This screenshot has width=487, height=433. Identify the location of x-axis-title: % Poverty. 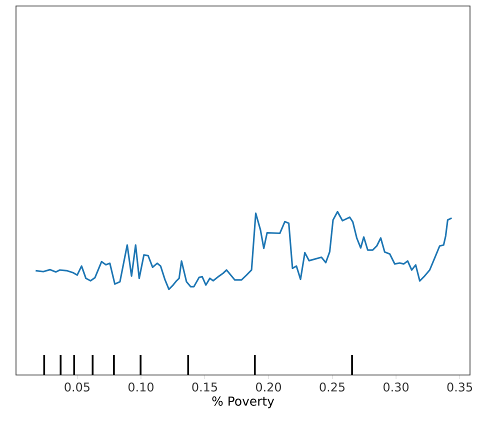
(243, 402).